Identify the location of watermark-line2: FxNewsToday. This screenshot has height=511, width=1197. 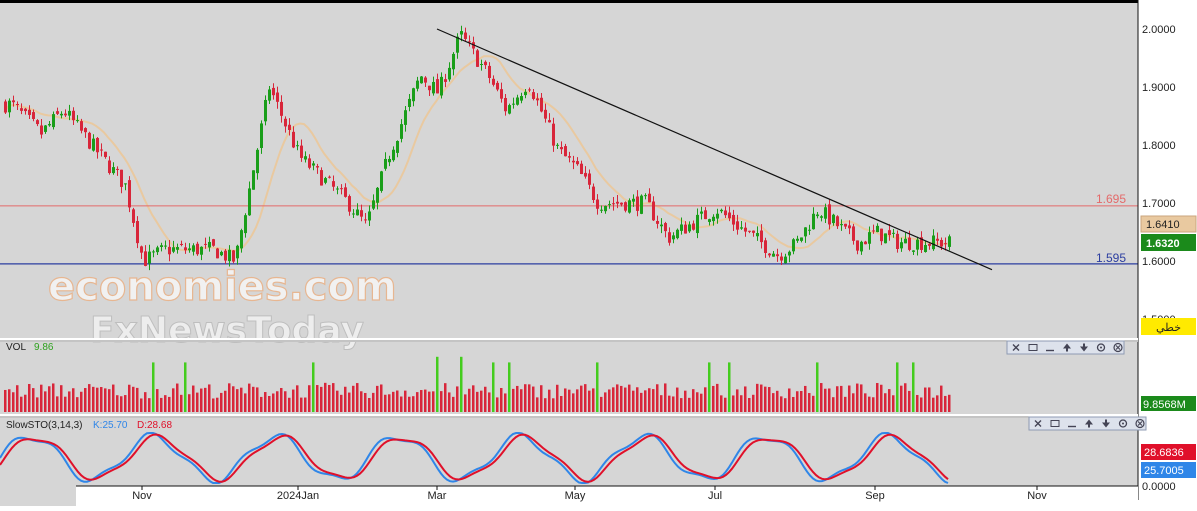
(227, 330).